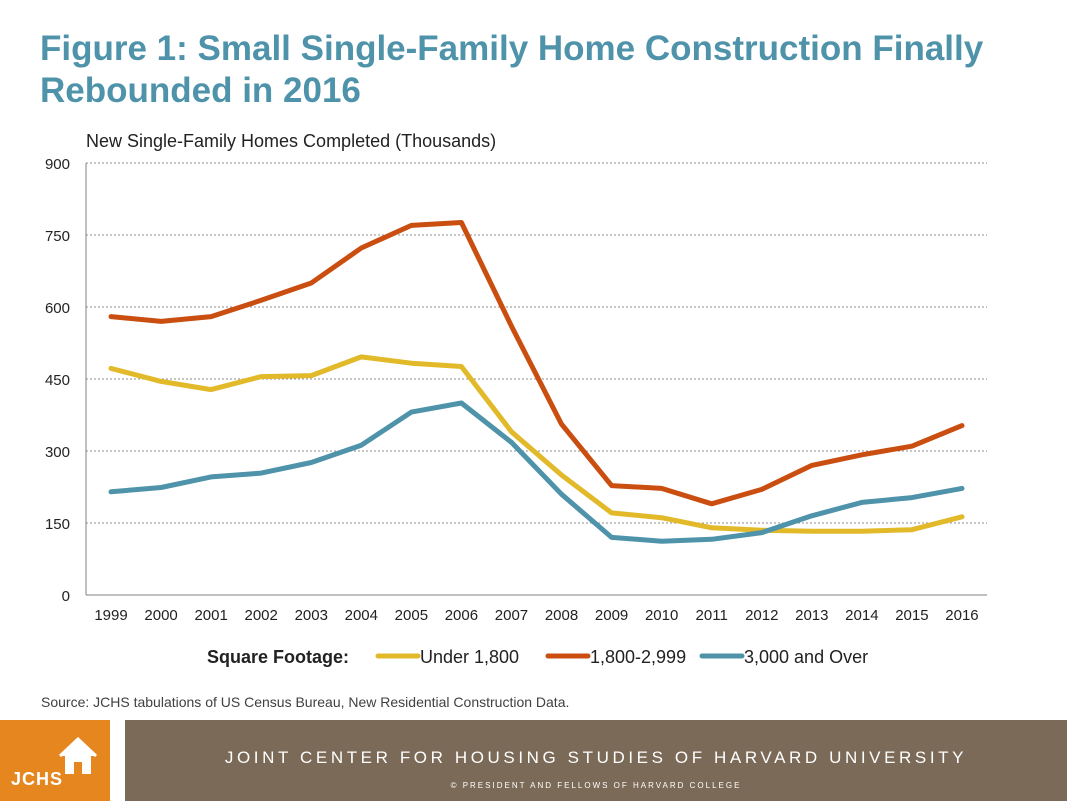 Image resolution: width=1067 pixels, height=801 pixels. Describe the element at coordinates (469, 657) in the screenshot. I see `legend-label: Under 1,800` at that location.